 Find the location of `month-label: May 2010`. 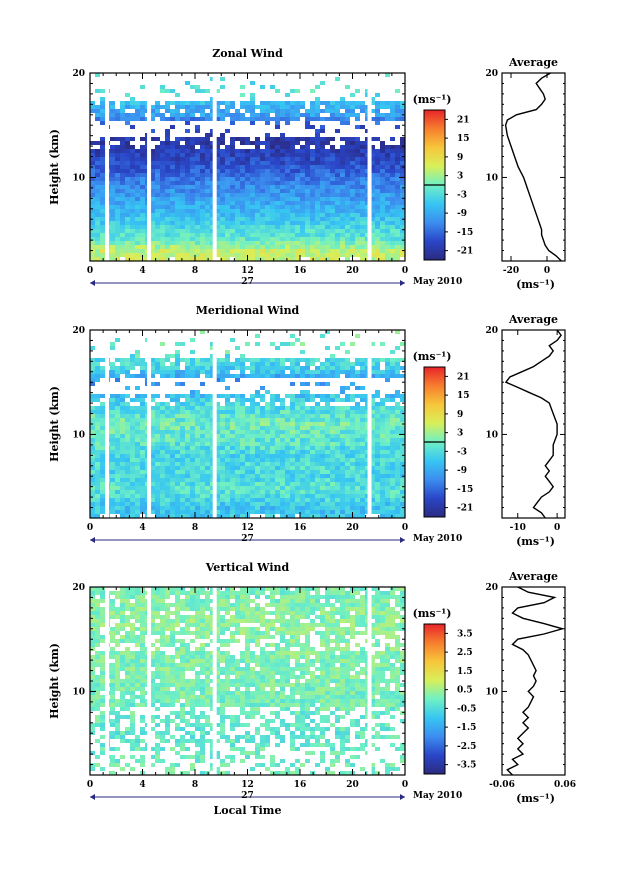

month-label: May 2010 is located at coordinates (437, 539).